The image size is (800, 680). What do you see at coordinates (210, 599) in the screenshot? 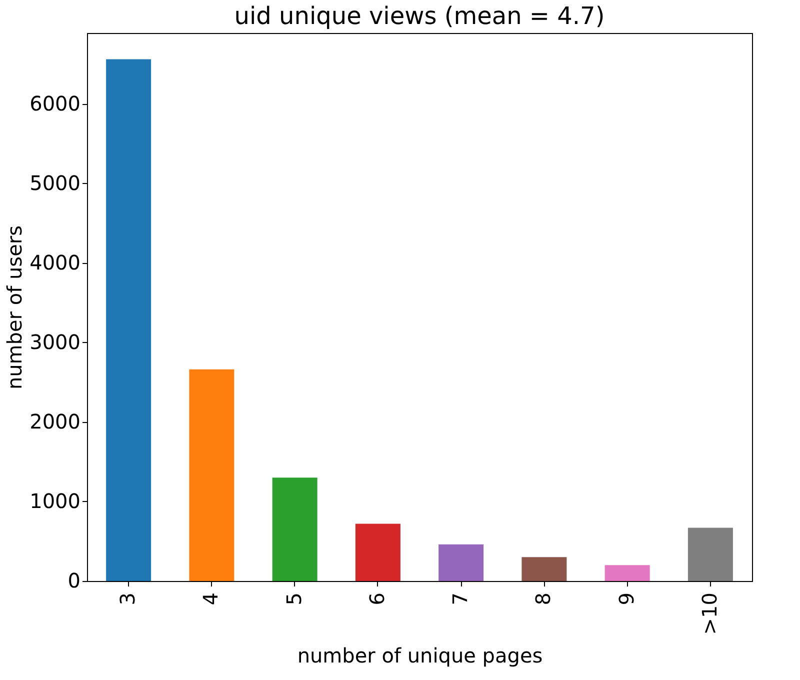
I see `x-tick-label: 4` at bounding box center [210, 599].